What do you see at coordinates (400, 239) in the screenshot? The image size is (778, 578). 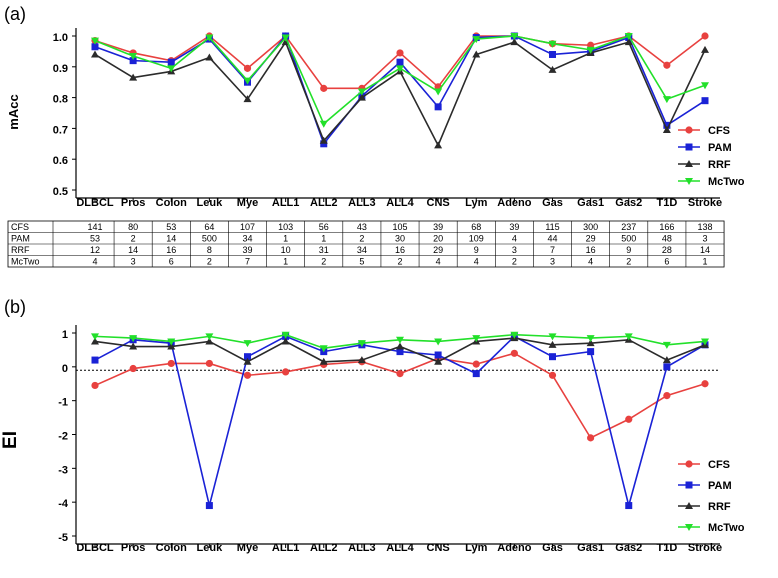 I see `table-cell: 30` at bounding box center [400, 239].